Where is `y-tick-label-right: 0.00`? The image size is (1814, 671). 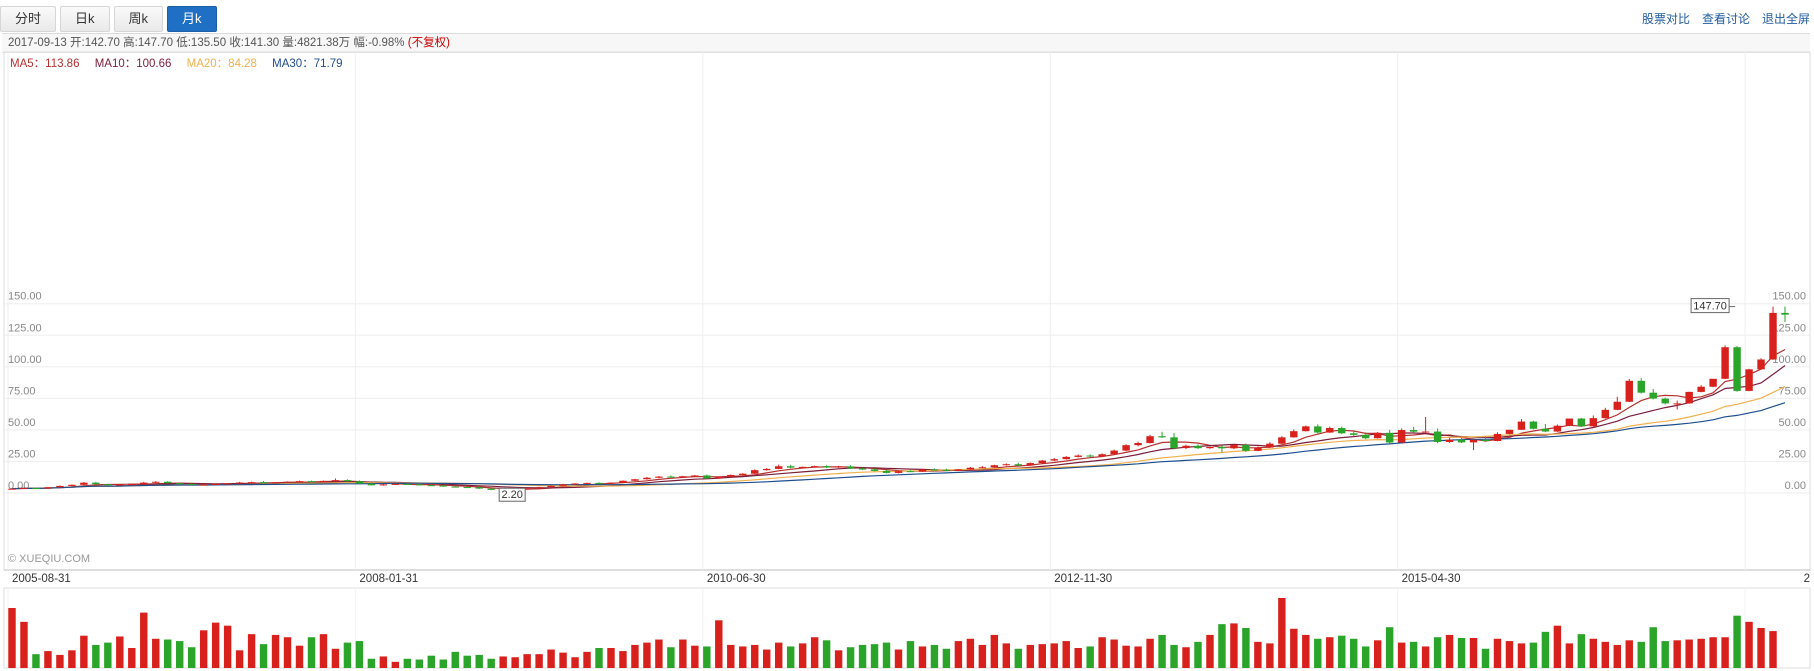
y-tick-label-right: 0.00 is located at coordinates (1795, 486).